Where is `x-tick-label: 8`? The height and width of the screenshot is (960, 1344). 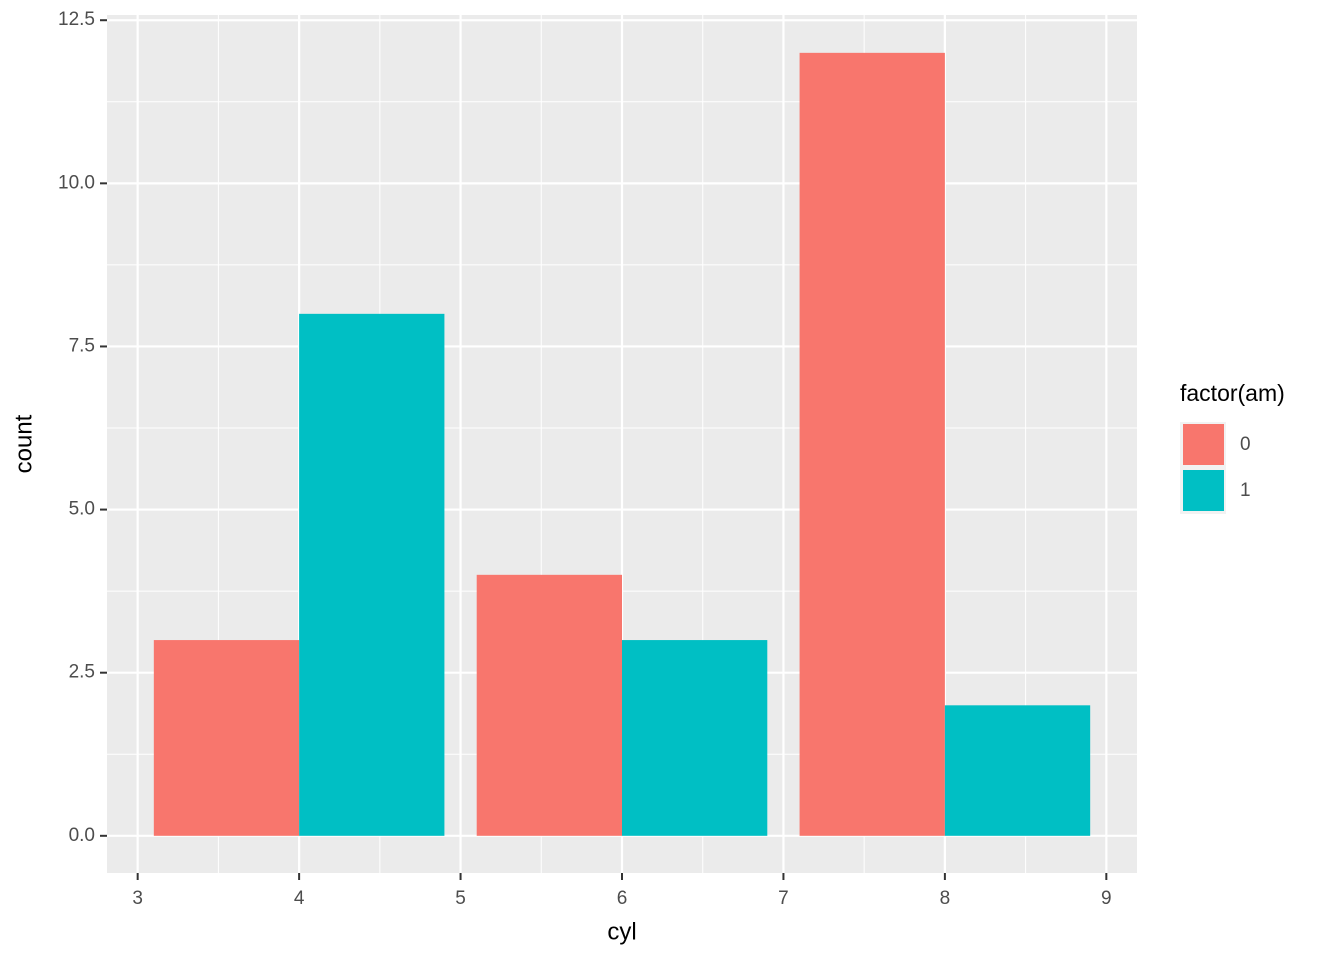 x-tick-label: 8 is located at coordinates (945, 898).